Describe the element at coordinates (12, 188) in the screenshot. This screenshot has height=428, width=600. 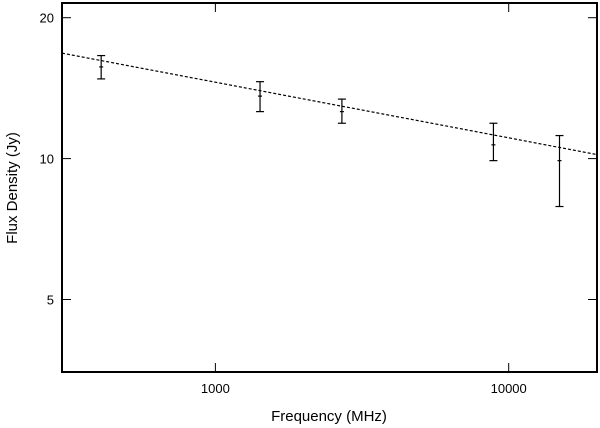
I see `y-axis-title: Flux Density (Jy)` at that location.